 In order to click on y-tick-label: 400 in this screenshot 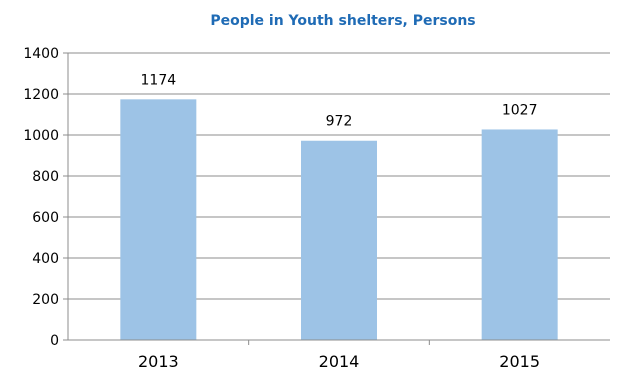, I will do `click(45, 259)`.